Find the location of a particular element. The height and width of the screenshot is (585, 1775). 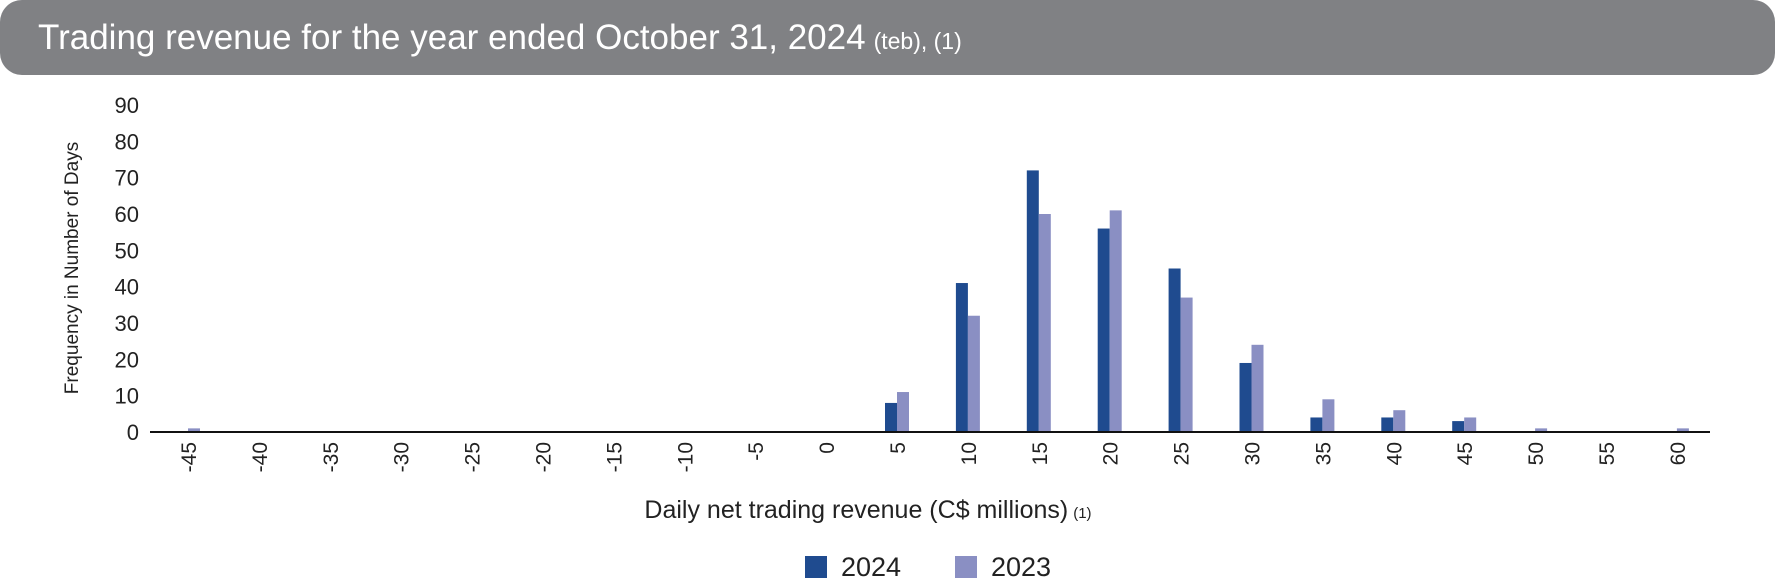

legend-label-2023: 2023 is located at coordinates (1021, 567).